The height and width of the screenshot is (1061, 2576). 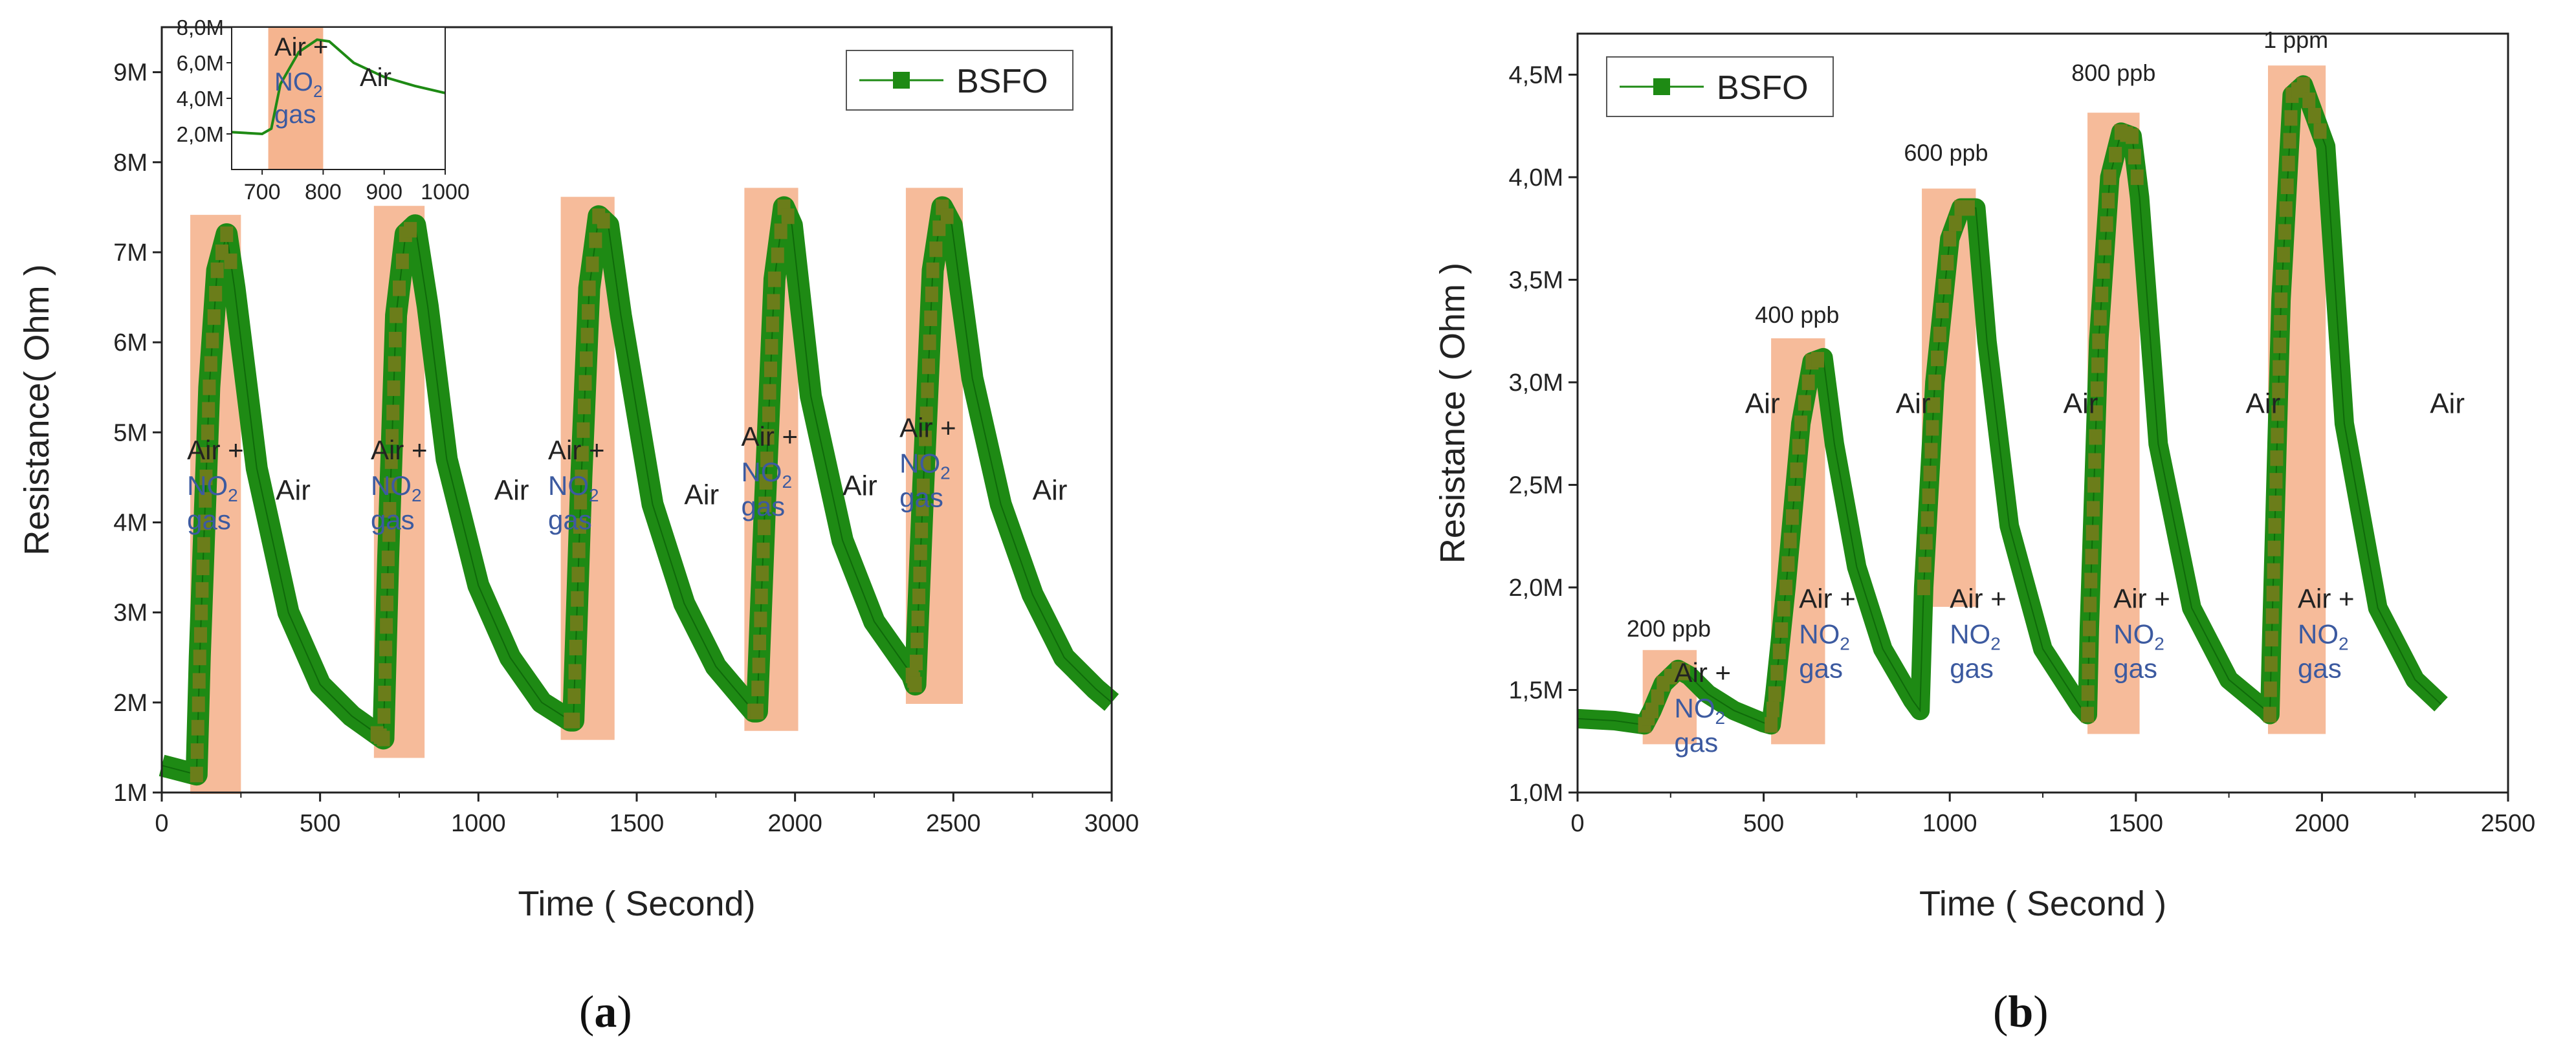 What do you see at coordinates (1797, 314) in the screenshot?
I see `concentration-label: 400 ppb` at bounding box center [1797, 314].